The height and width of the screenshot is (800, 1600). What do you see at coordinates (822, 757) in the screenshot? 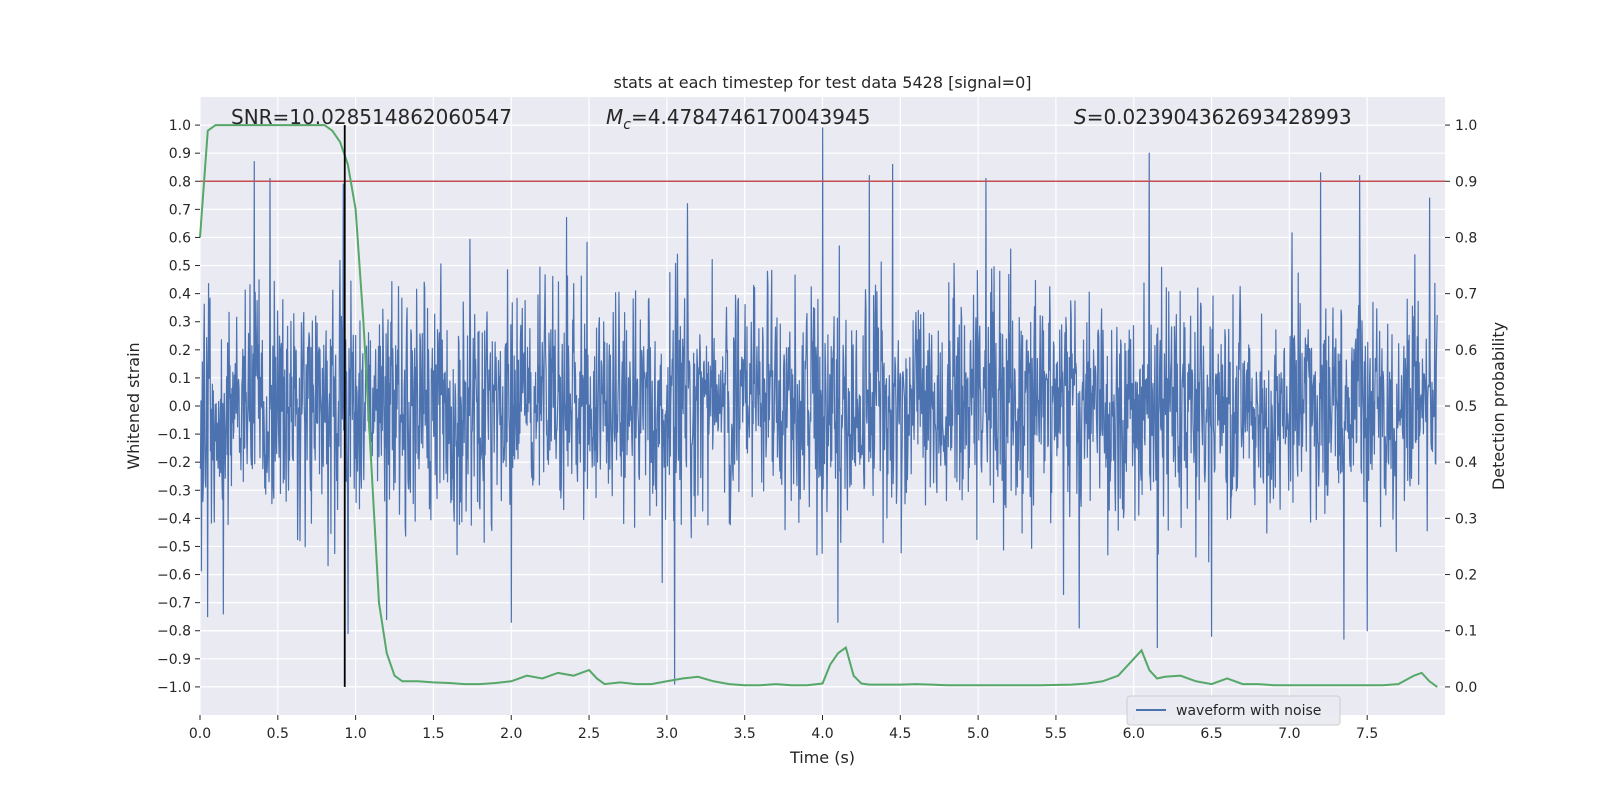
I see `x-axis-label: Time (s)` at bounding box center [822, 757].